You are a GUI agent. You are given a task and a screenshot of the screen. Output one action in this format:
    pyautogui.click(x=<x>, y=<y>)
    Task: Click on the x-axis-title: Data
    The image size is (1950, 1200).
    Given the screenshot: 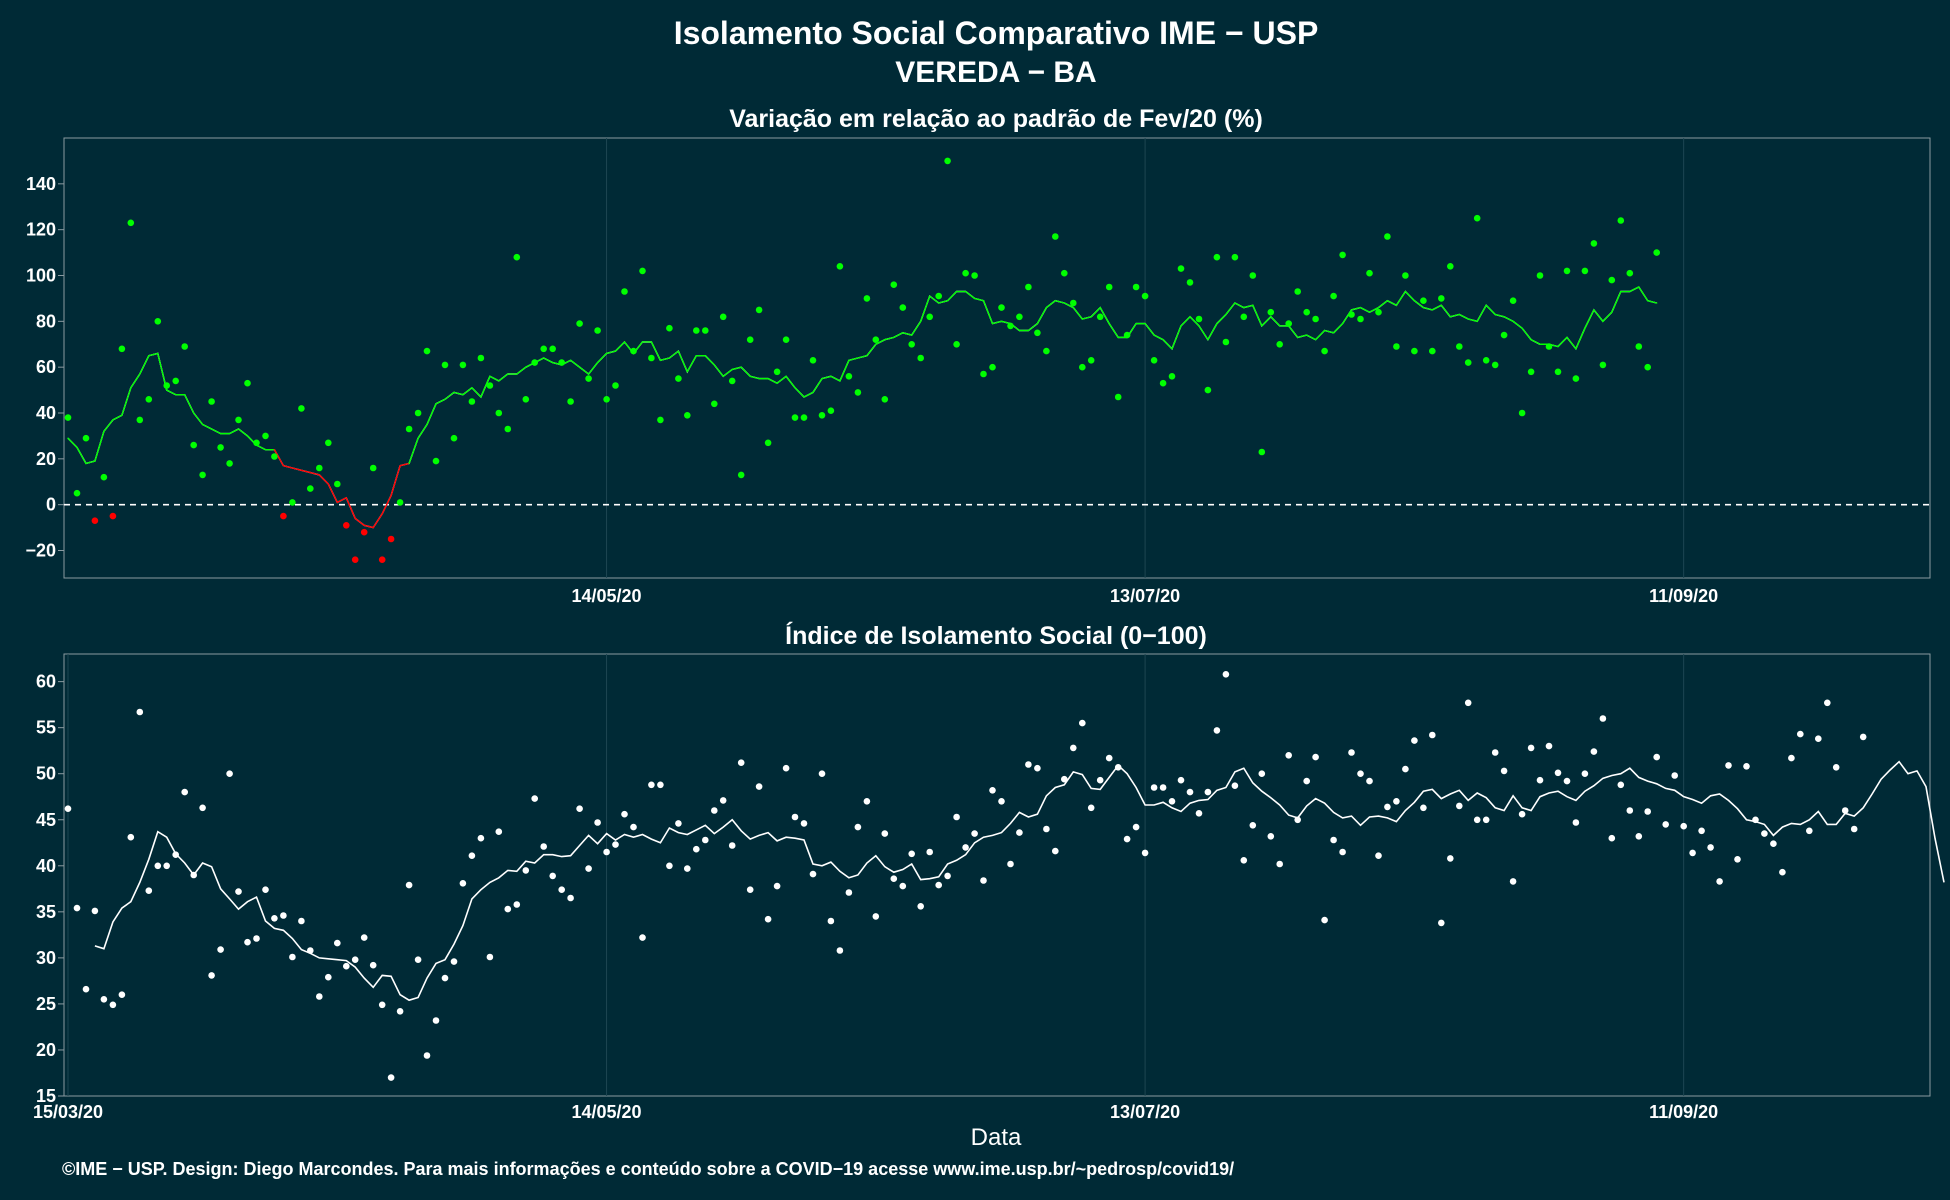 What is the action you would take?
    pyautogui.click(x=996, y=1137)
    